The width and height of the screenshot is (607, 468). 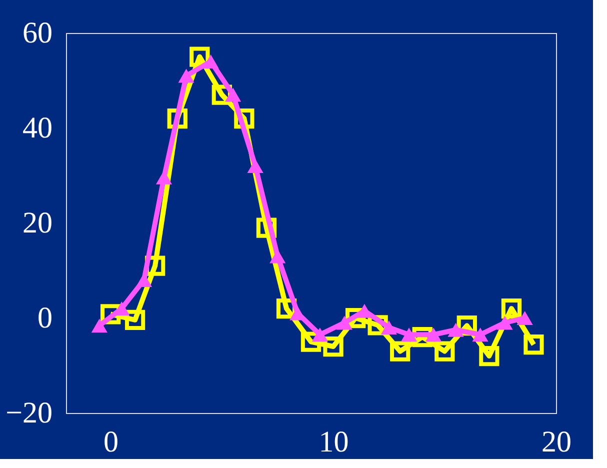 What do you see at coordinates (37, 128) in the screenshot?
I see `y-tick-label: 40` at bounding box center [37, 128].